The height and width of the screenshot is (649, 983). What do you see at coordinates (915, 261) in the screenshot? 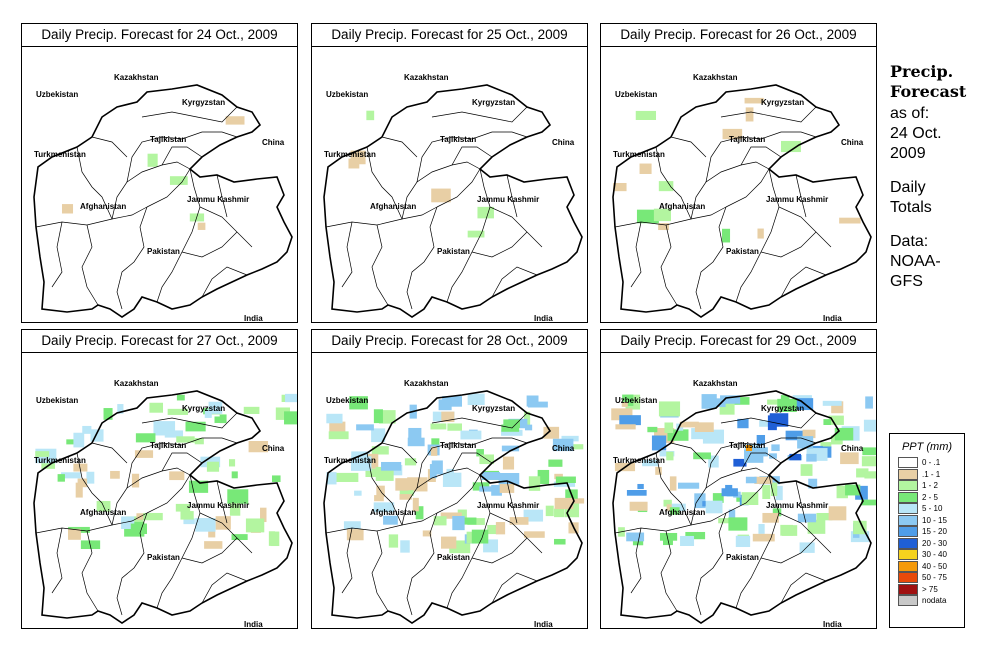
I see `data-line2: NOAA-` at bounding box center [915, 261].